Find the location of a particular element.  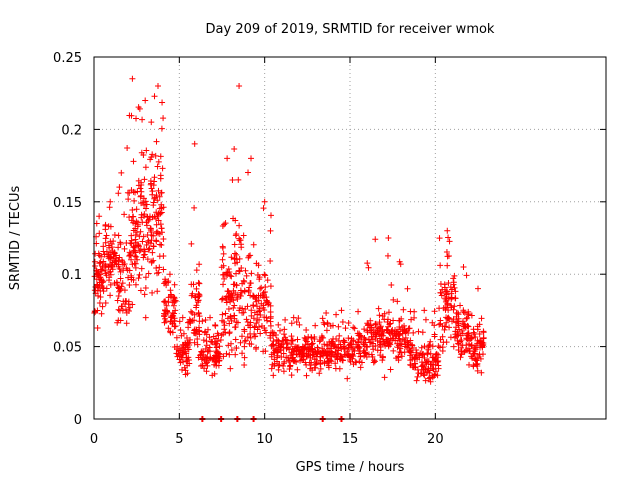

data-point-peak is located at coordinates (293, 317).